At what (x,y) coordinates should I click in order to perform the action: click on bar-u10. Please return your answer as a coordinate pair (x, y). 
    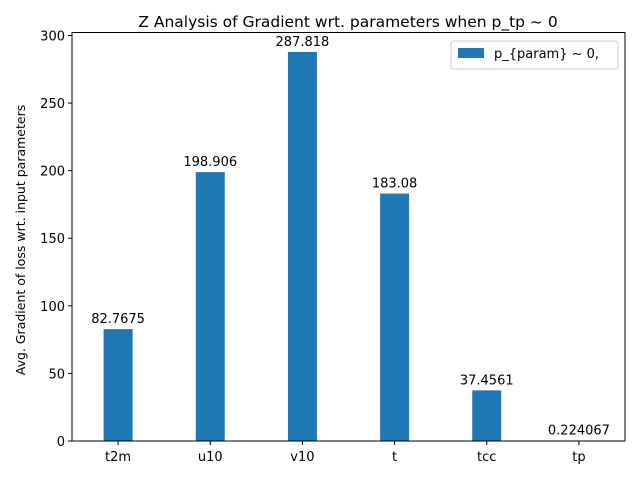
    Looking at the image, I should click on (210, 306).